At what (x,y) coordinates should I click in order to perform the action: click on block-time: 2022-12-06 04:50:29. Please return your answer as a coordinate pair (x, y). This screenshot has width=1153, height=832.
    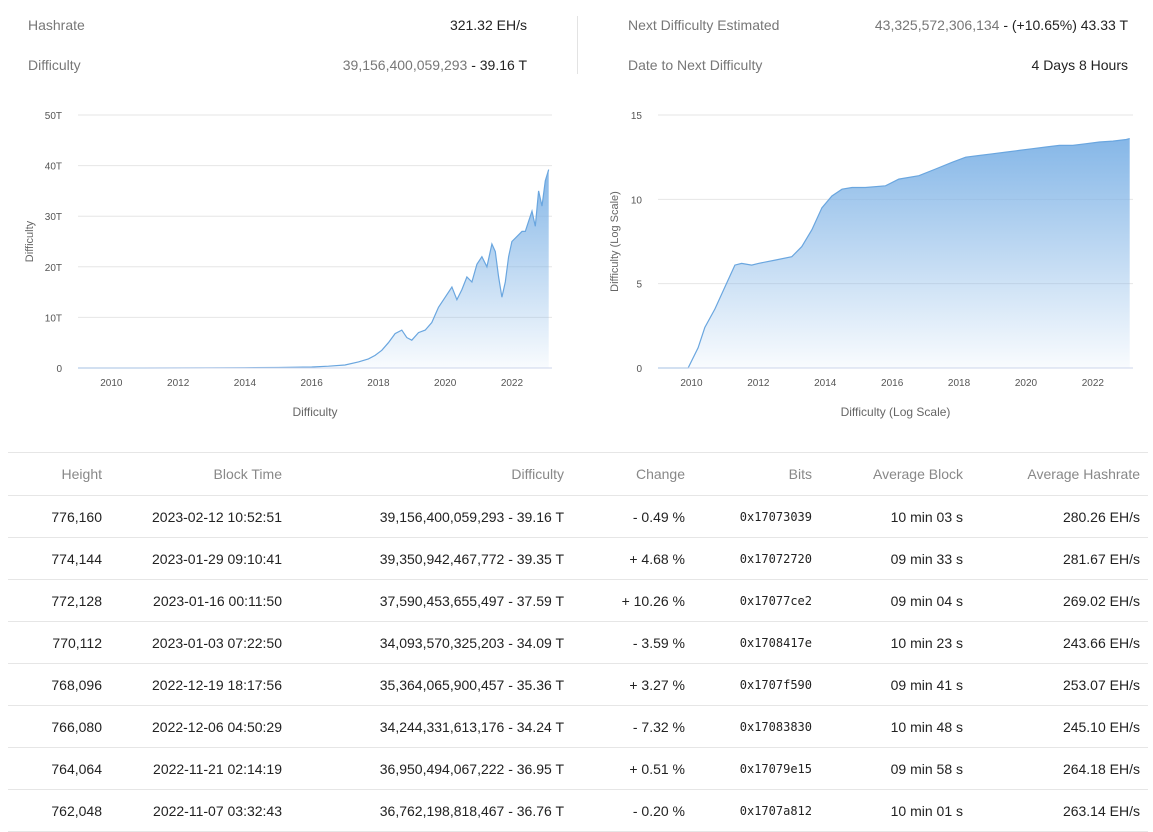
    Looking at the image, I should click on (193, 726).